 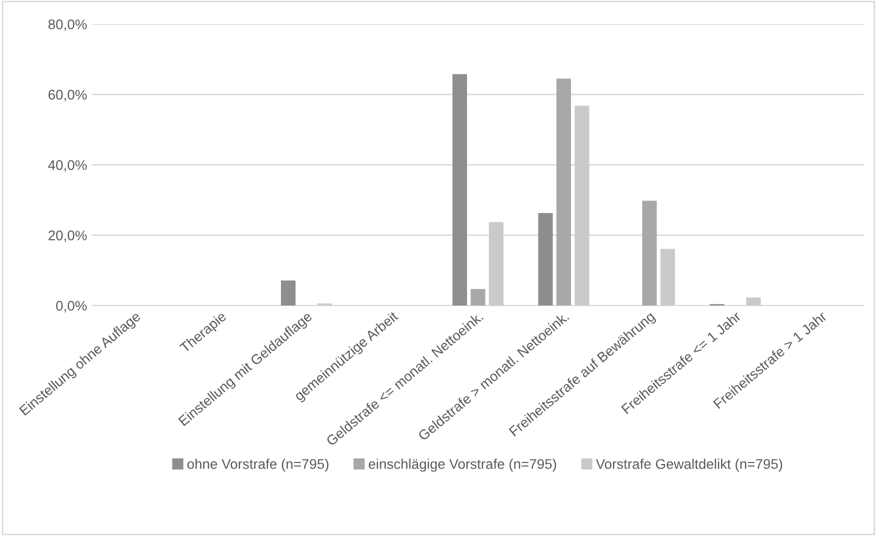 What do you see at coordinates (462, 465) in the screenshot?
I see `legend-label: einschlägige Vorstrafe (n=795)` at bounding box center [462, 465].